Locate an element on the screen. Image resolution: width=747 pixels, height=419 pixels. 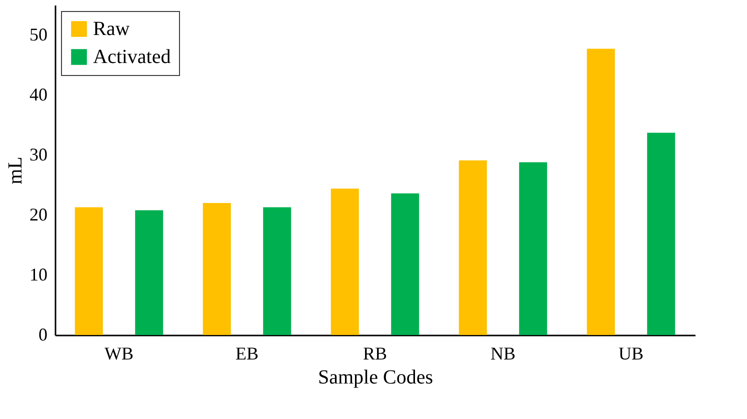
y-tick-label: 20 is located at coordinates (39, 214).